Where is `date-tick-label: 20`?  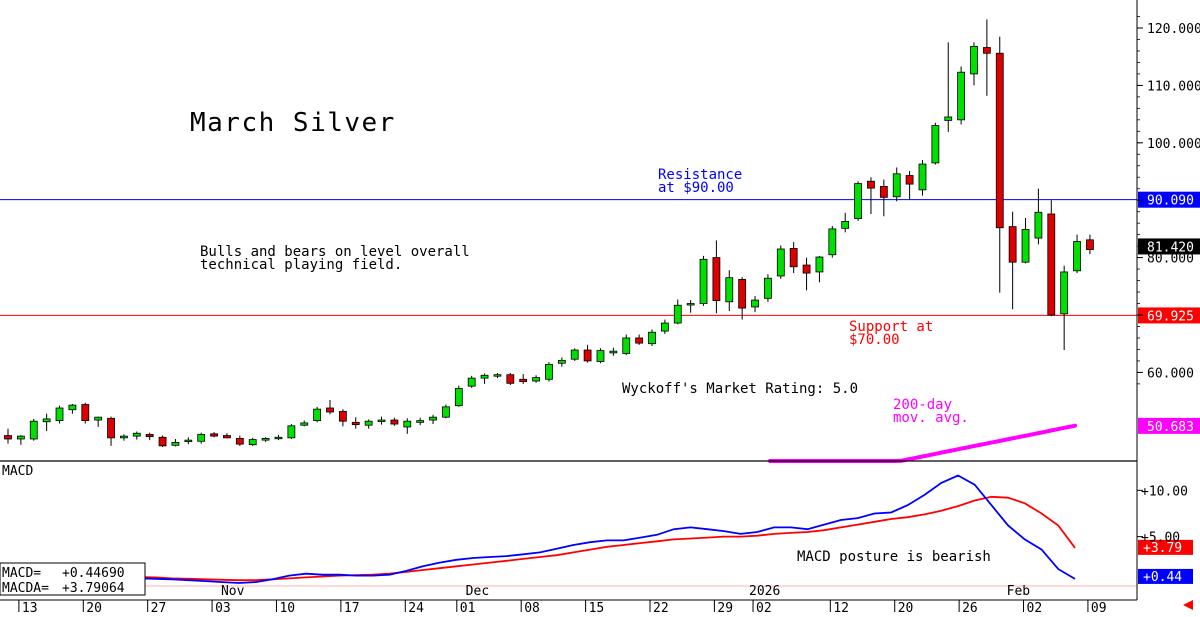 date-tick-label: 20 is located at coordinates (906, 608).